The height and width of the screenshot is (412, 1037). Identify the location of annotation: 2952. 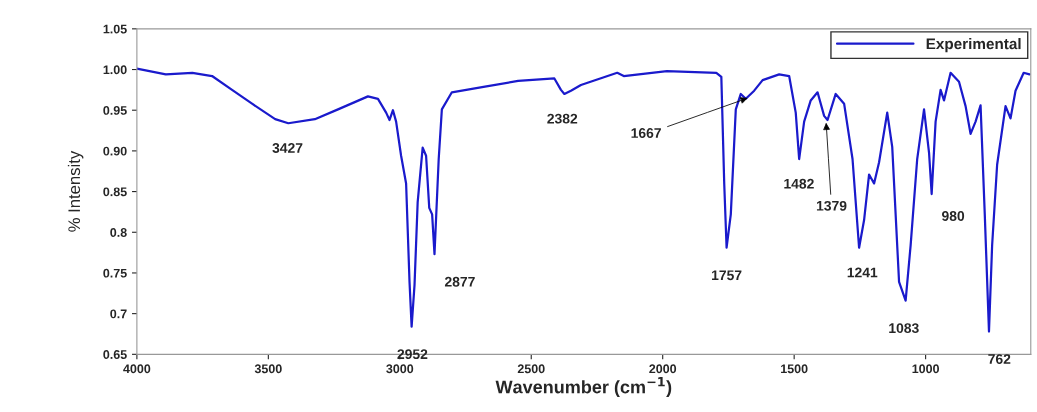
(412, 354).